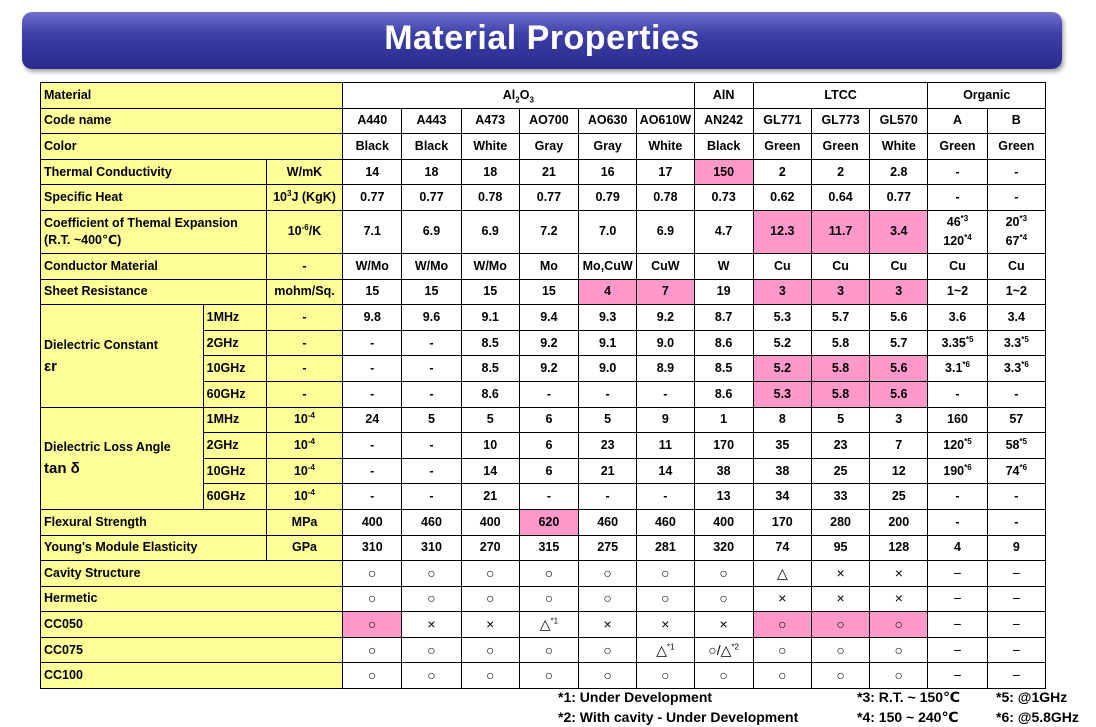 Image resolution: width=1096 pixels, height=727 pixels. I want to click on cell: 13, so click(723, 496).